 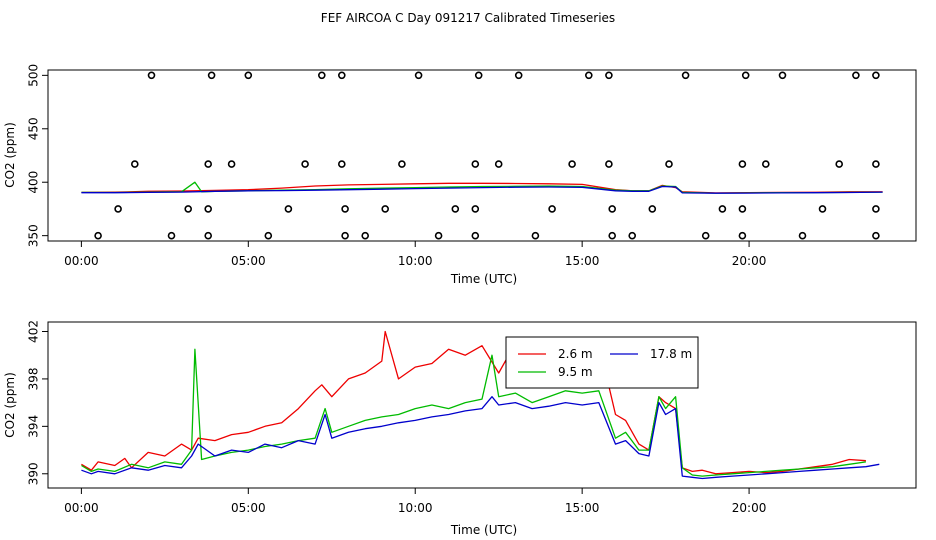 What do you see at coordinates (34, 473) in the screenshot?
I see `bottom-y-tick-label: 390` at bounding box center [34, 473].